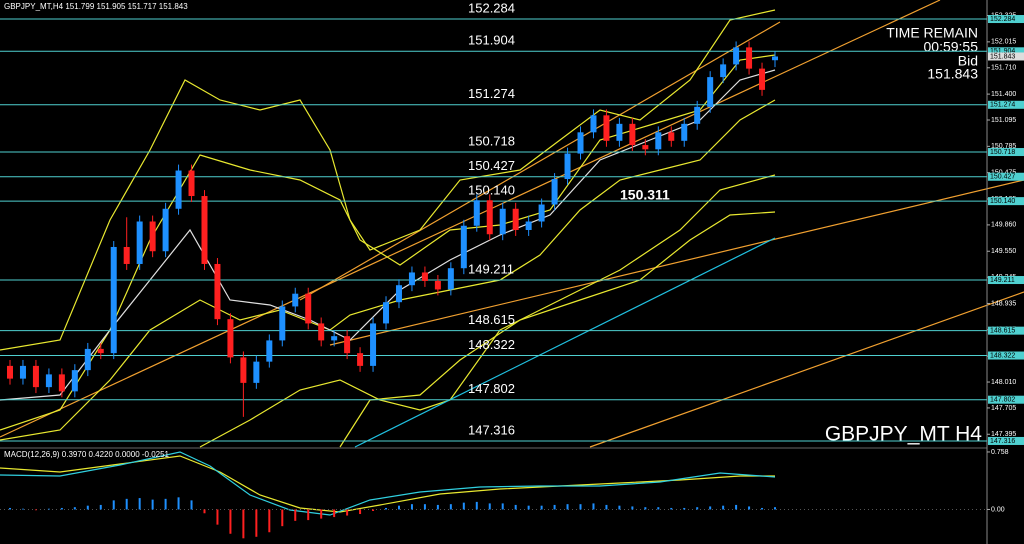 The height and width of the screenshot is (544, 1024). What do you see at coordinates (491, 429) in the screenshot?
I see `level-label: 147.316` at bounding box center [491, 429].